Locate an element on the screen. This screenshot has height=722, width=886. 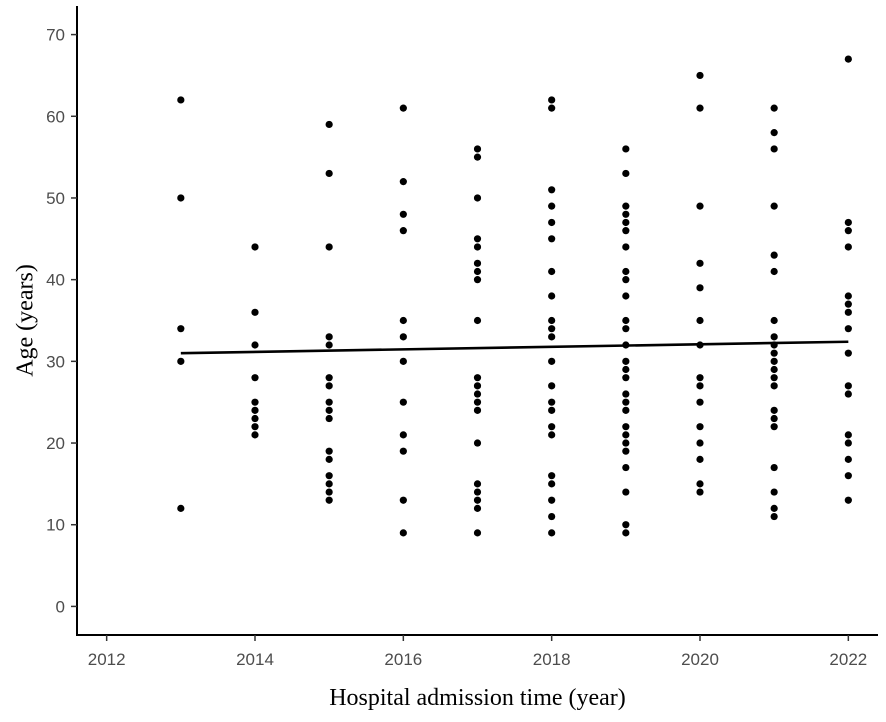
y-axis-ticks: 0 10 20 30 40 50 60 70 is located at coordinates (61, 321).